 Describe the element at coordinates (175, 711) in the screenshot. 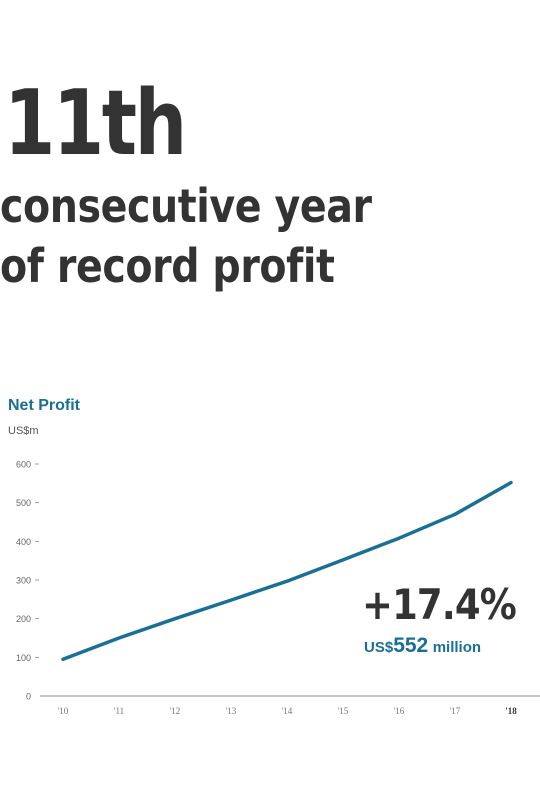

I see `x-tick-label: '12` at that location.